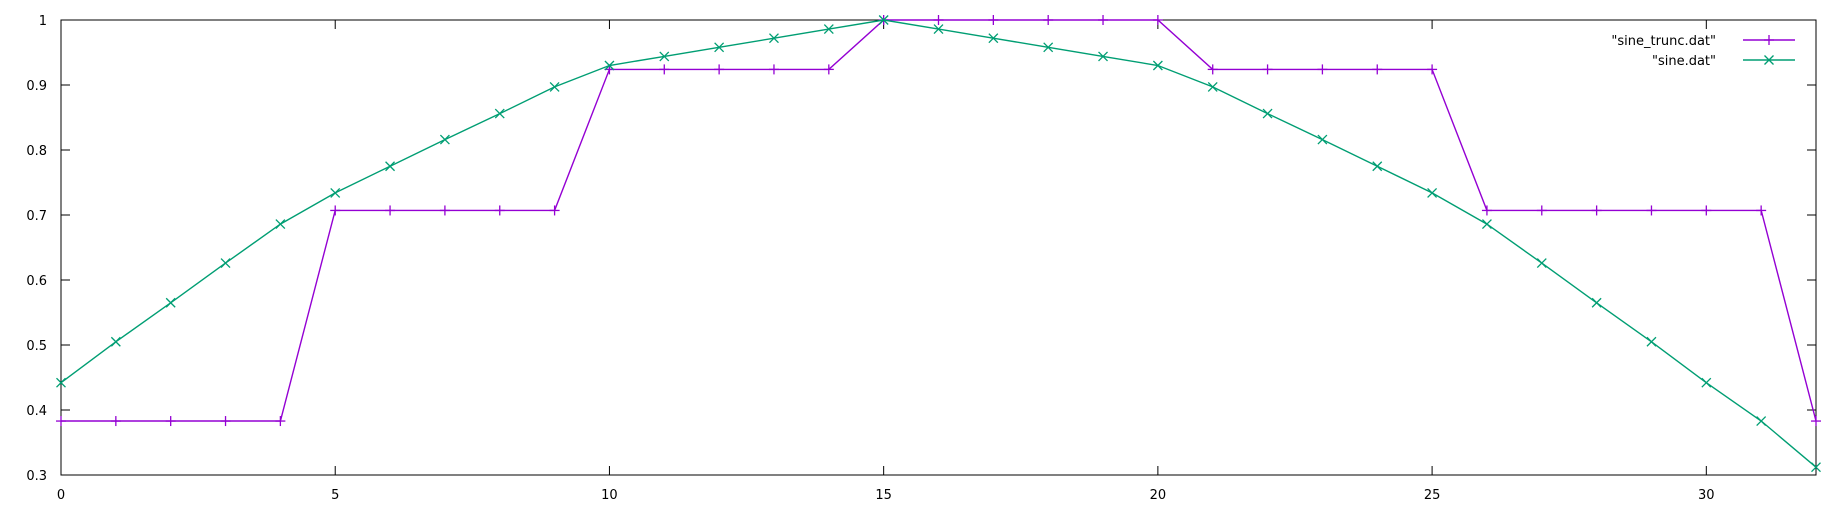  I want to click on y-tick-label: 0.3, so click(36, 476).